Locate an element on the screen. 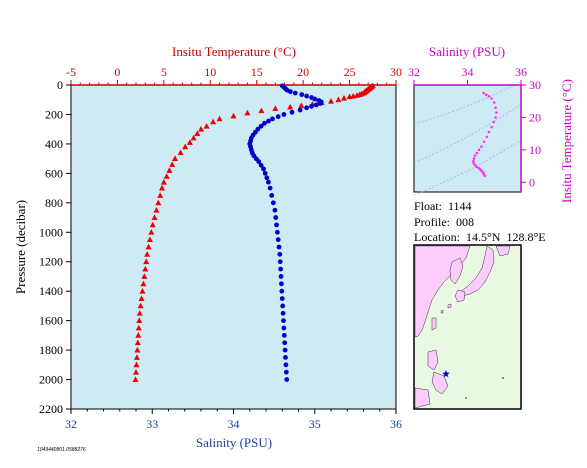 The width and height of the screenshot is (587, 468). ts-temperature-axis-label: Insitu Temperature (°C) is located at coordinates (566, 141).